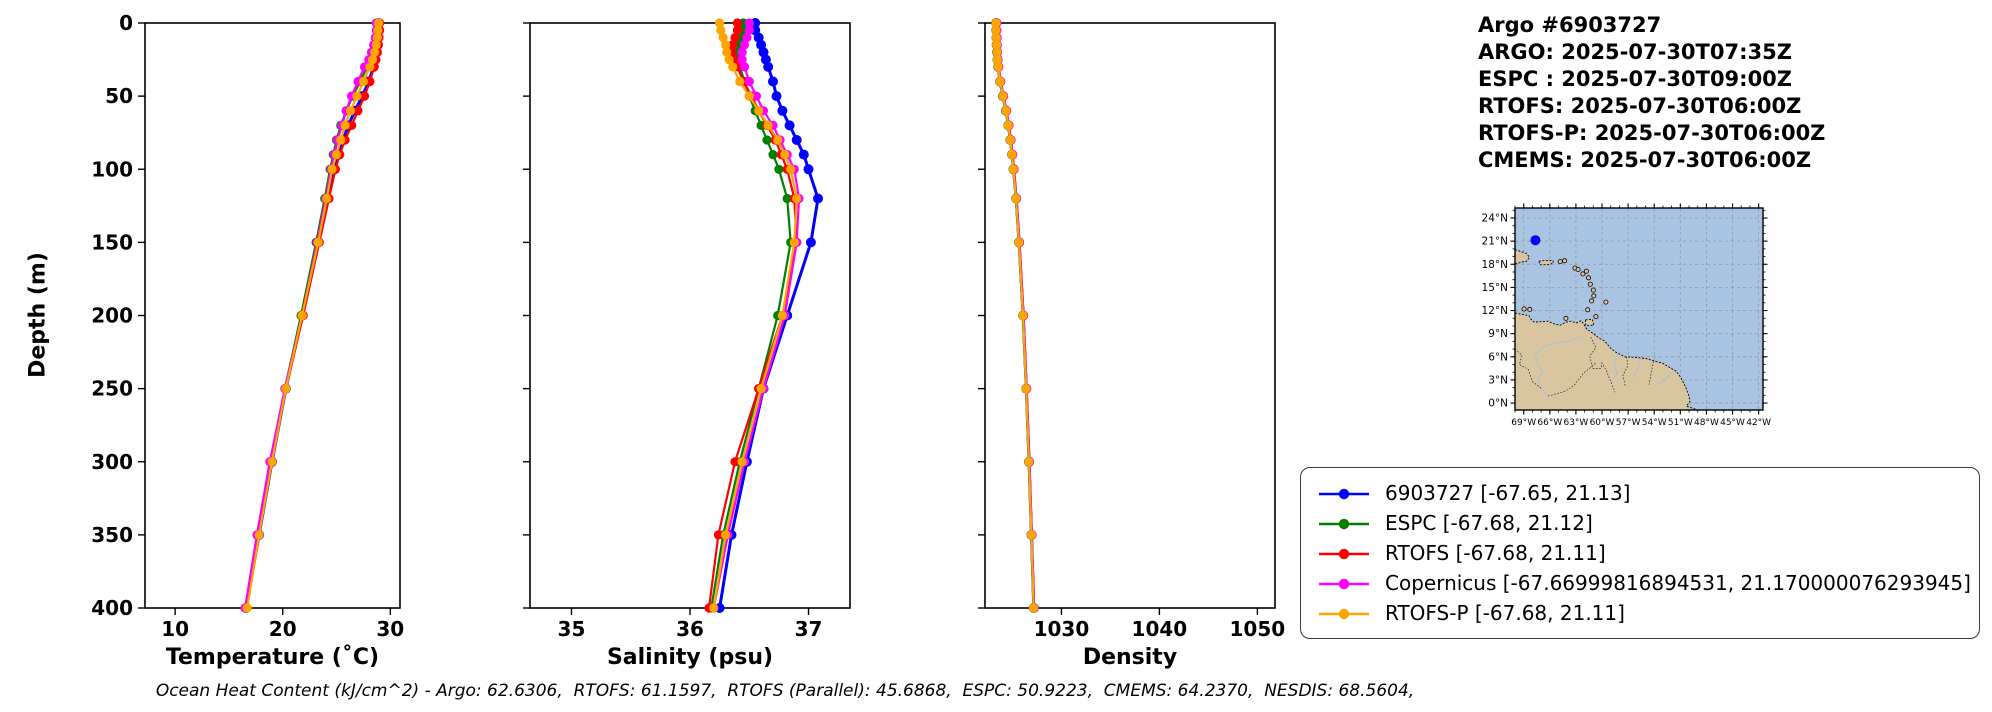 The width and height of the screenshot is (1992, 712). I want to click on svg-text: 9°N, so click(1498, 334).